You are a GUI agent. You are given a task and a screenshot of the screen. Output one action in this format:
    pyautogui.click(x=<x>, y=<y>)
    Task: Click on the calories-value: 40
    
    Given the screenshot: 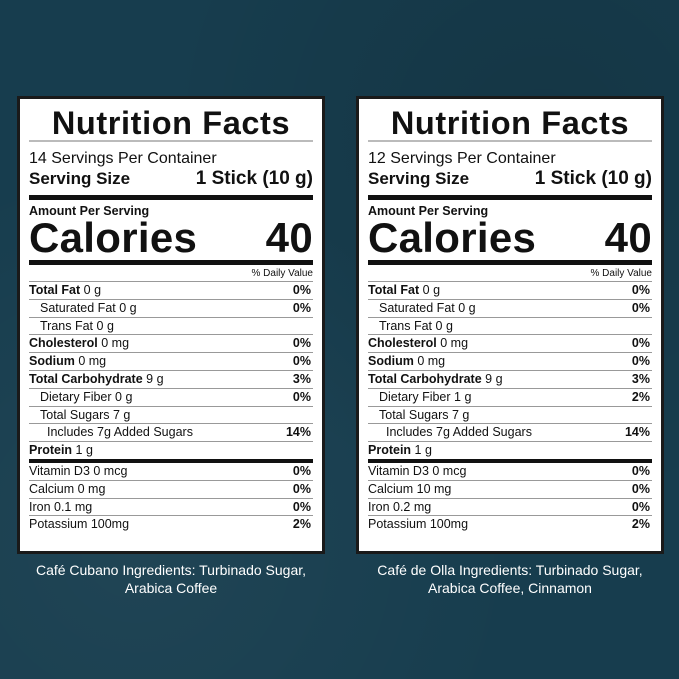 What is the action you would take?
    pyautogui.click(x=289, y=237)
    